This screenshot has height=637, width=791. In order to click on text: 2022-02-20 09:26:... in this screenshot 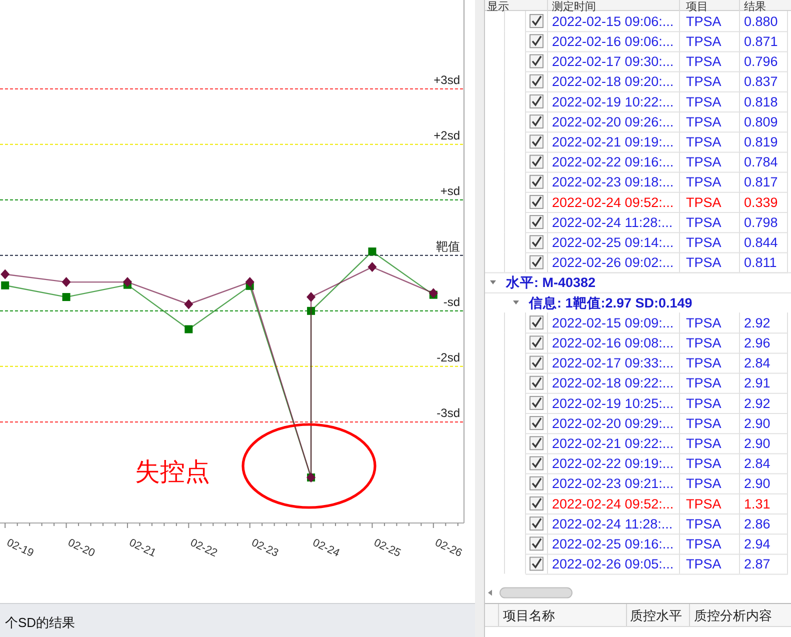, I will do `click(613, 122)`.